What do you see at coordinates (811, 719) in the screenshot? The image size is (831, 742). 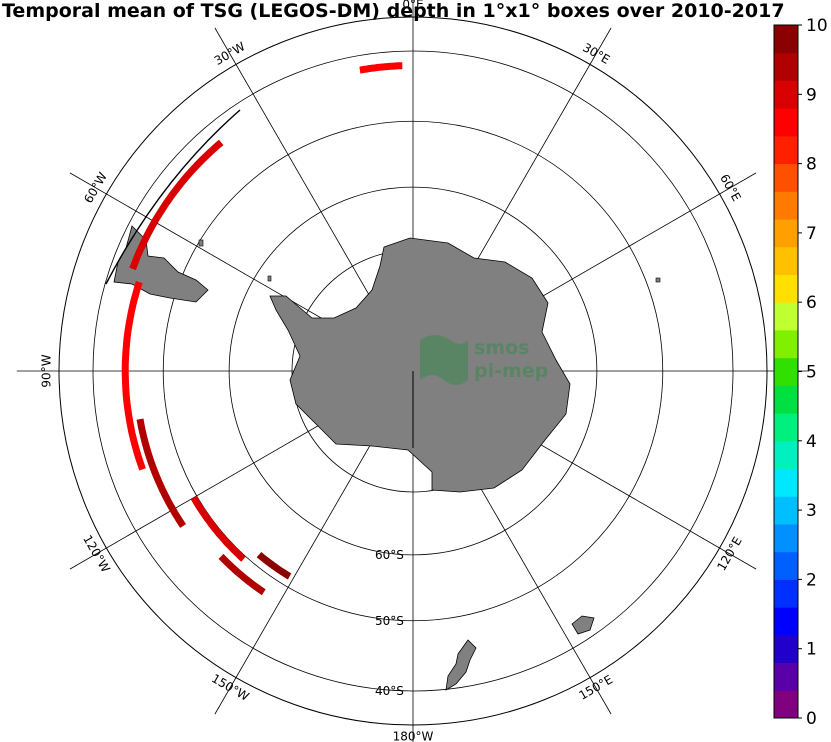 I see `colorbar-tick-label: 0` at bounding box center [811, 719].